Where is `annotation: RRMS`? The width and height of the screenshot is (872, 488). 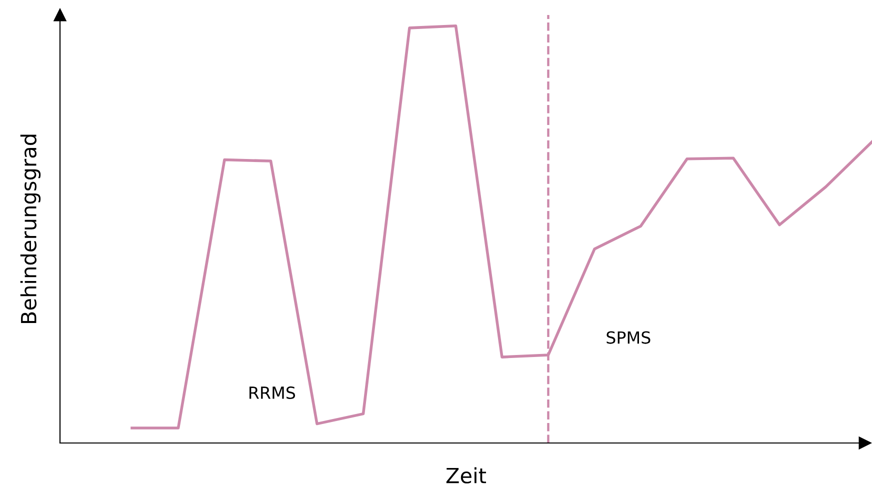
annotation: RRMS is located at coordinates (273, 393).